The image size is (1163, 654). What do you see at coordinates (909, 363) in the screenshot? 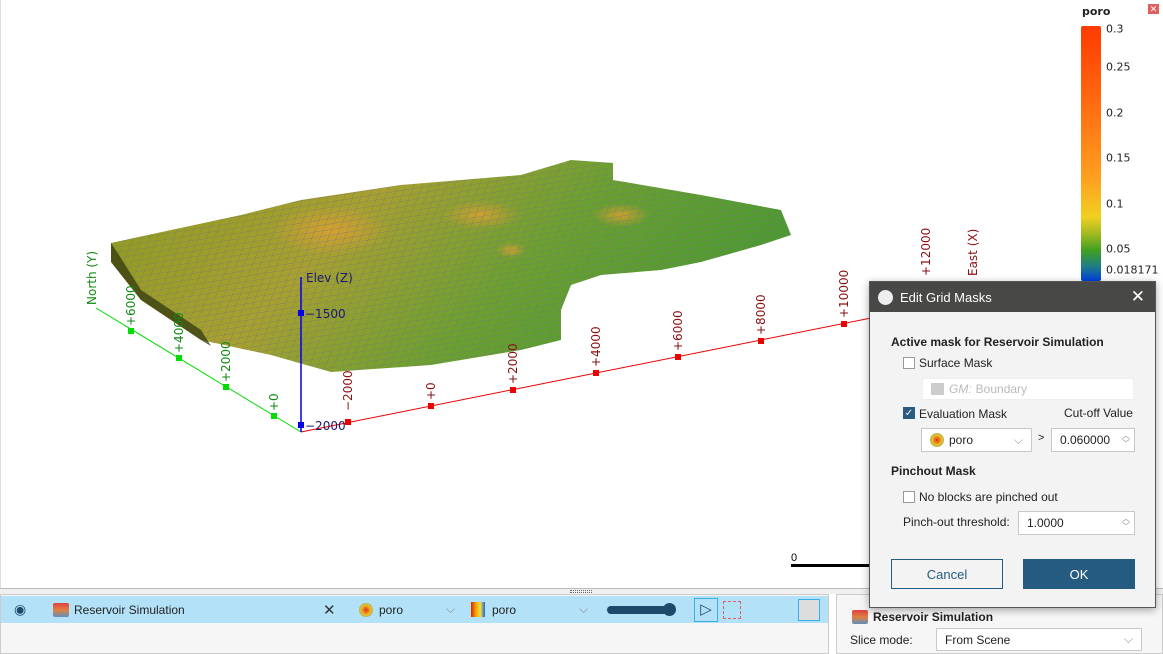
I see `surface-mask-checkbox` at bounding box center [909, 363].